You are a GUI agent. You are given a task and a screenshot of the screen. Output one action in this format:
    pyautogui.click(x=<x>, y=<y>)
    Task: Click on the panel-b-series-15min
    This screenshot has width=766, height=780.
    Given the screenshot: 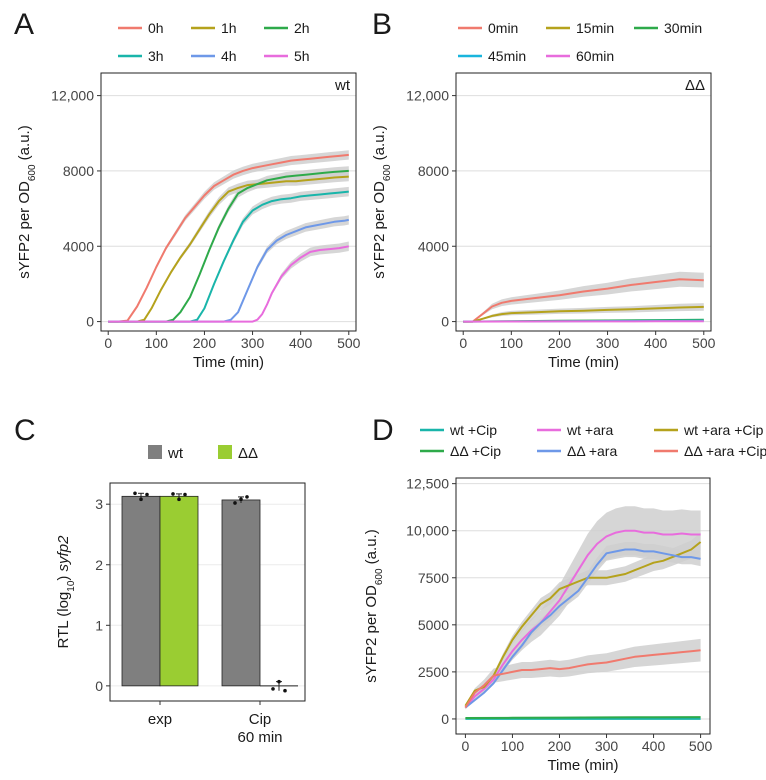 What is the action you would take?
    pyautogui.click(x=583, y=314)
    